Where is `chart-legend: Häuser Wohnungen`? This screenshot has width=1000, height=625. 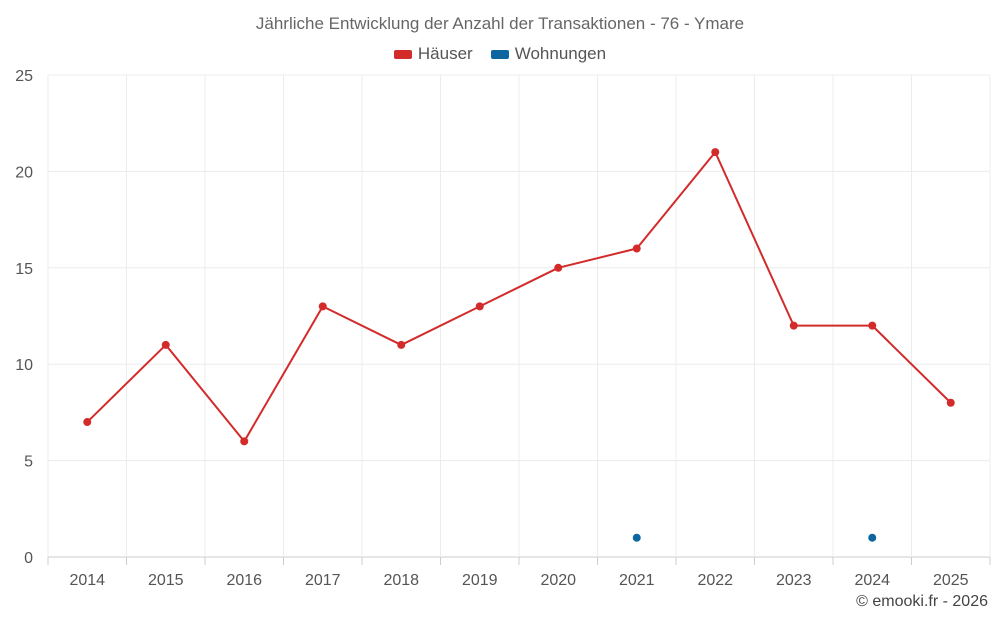
chart-legend: Häuser Wohnungen is located at coordinates (500, 54).